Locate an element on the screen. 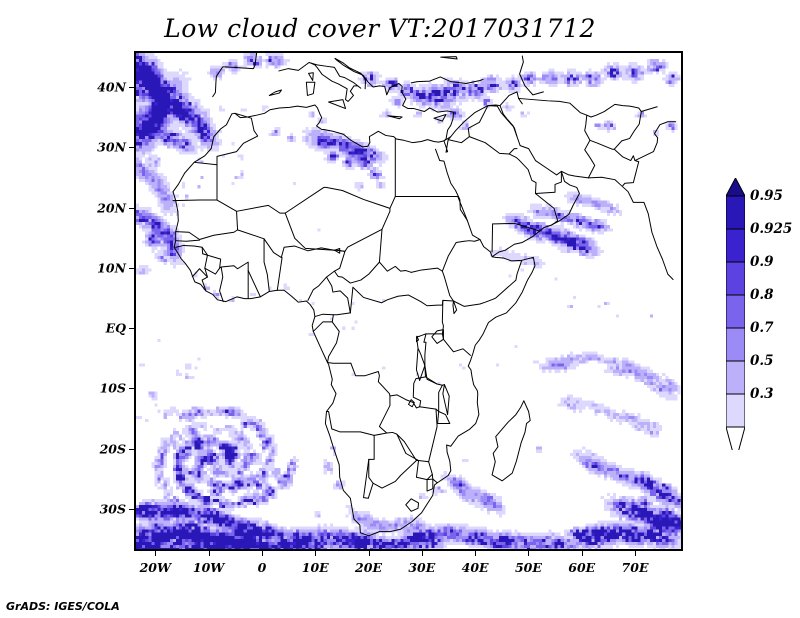 This screenshot has width=800, height=618. x-tick-label-10e: 10E is located at coordinates (315, 567).